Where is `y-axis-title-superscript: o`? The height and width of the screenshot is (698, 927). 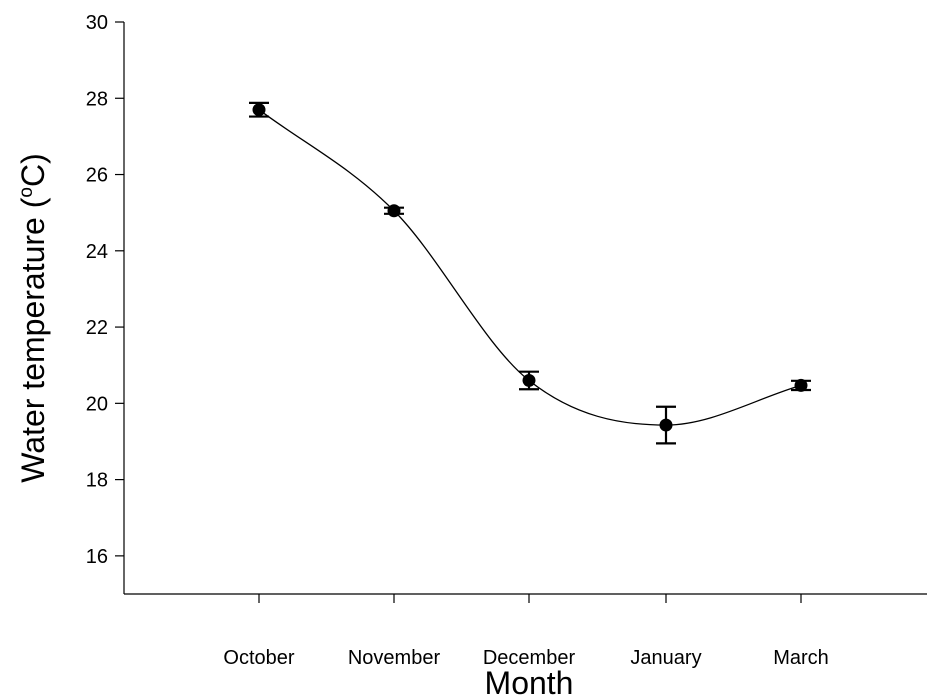 y-axis-title-superscript: o is located at coordinates (26, 192).